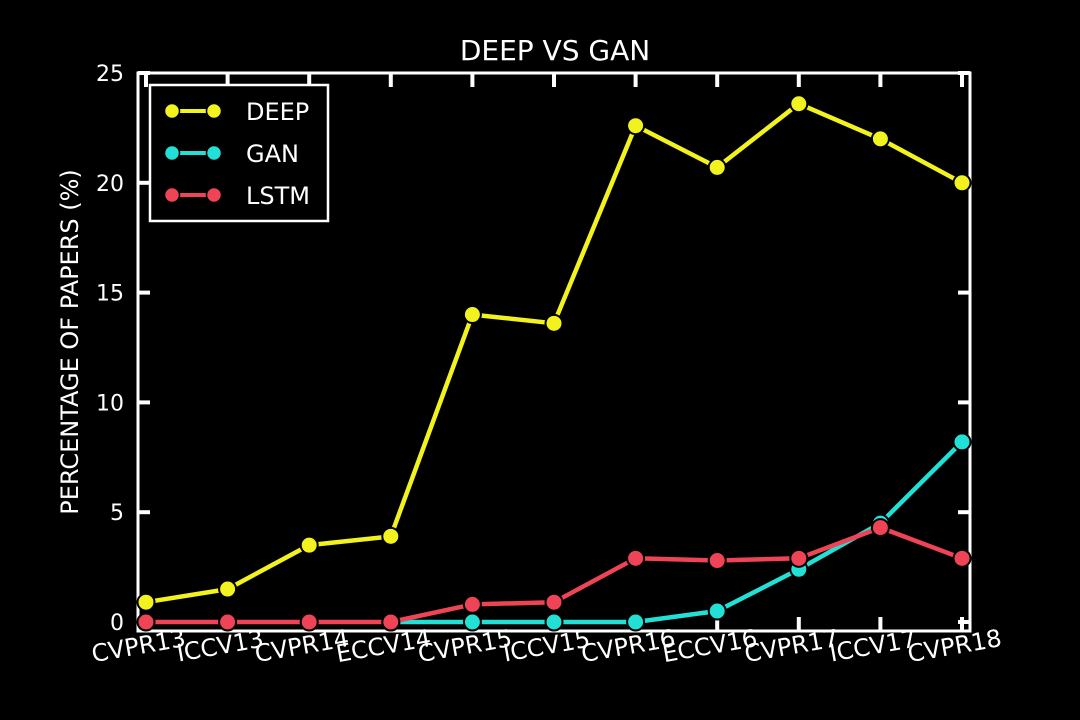 This screenshot has width=1080, height=720. I want to click on series-points-lstm, so click(554, 575).